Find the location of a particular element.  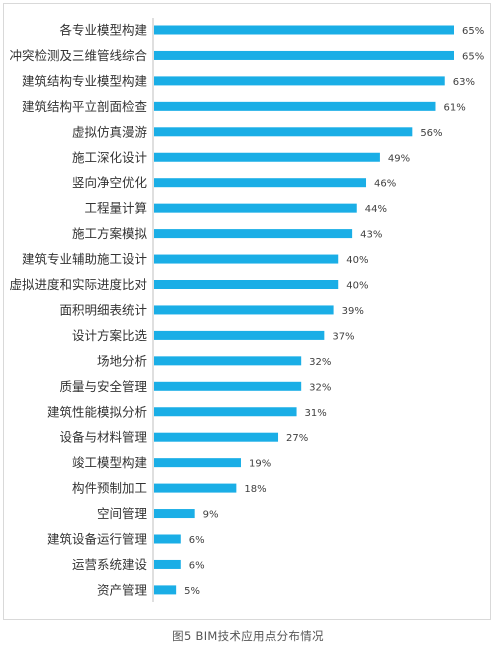

data-label: 31% is located at coordinates (316, 413).